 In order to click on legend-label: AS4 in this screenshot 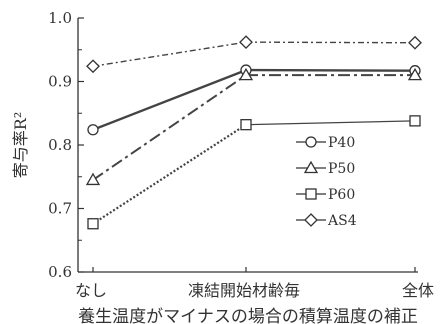, I will do `click(342, 221)`.